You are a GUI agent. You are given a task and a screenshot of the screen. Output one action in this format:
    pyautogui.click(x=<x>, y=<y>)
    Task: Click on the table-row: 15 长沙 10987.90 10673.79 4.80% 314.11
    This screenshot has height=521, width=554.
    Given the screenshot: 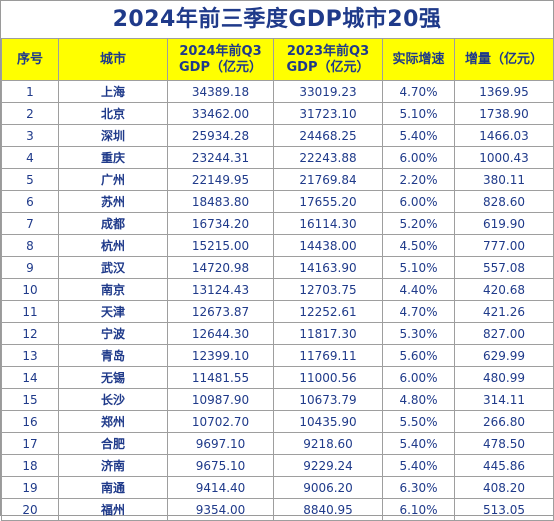 What is the action you would take?
    pyautogui.click(x=277, y=399)
    